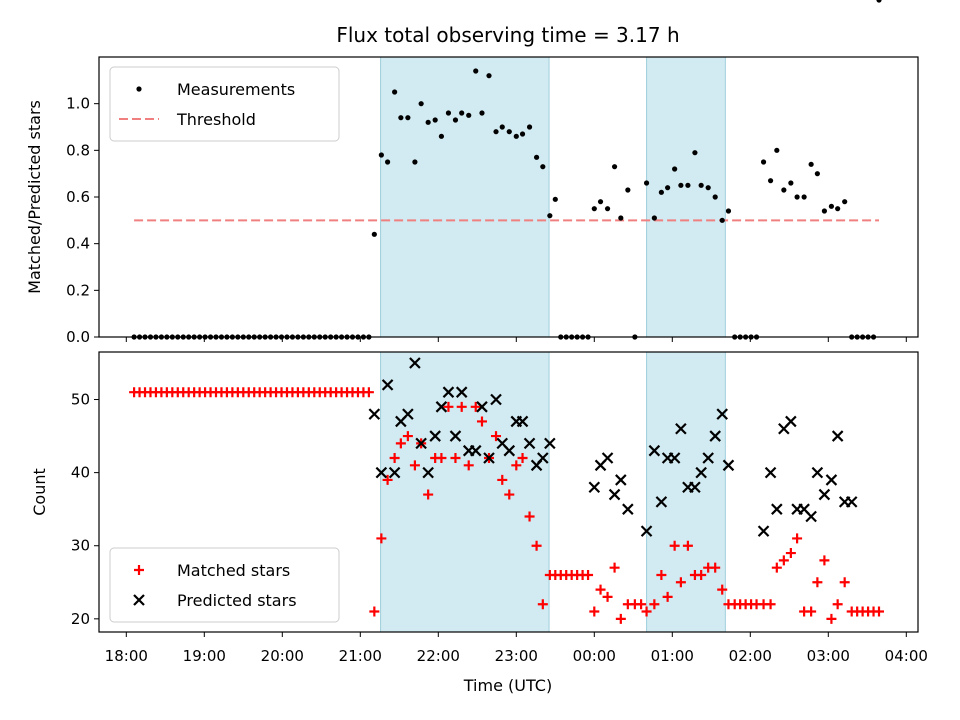 The image size is (960, 720). I want to click on legend: Matched stars Predicted stars, so click(224, 585).